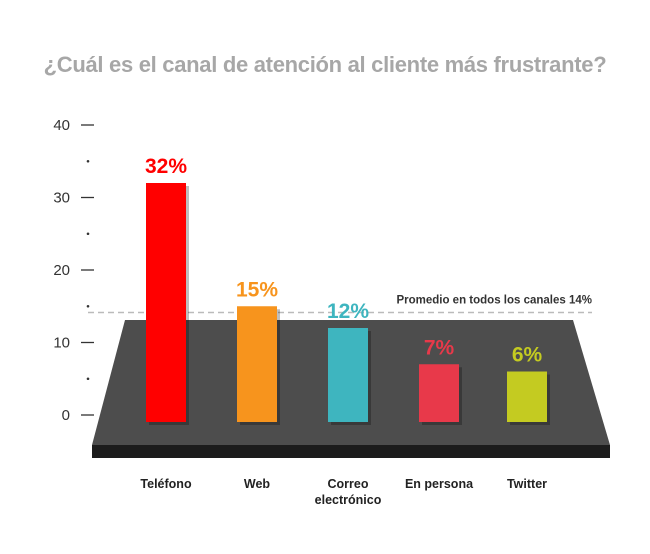  I want to click on category-label: Teléfono, so click(166, 484).